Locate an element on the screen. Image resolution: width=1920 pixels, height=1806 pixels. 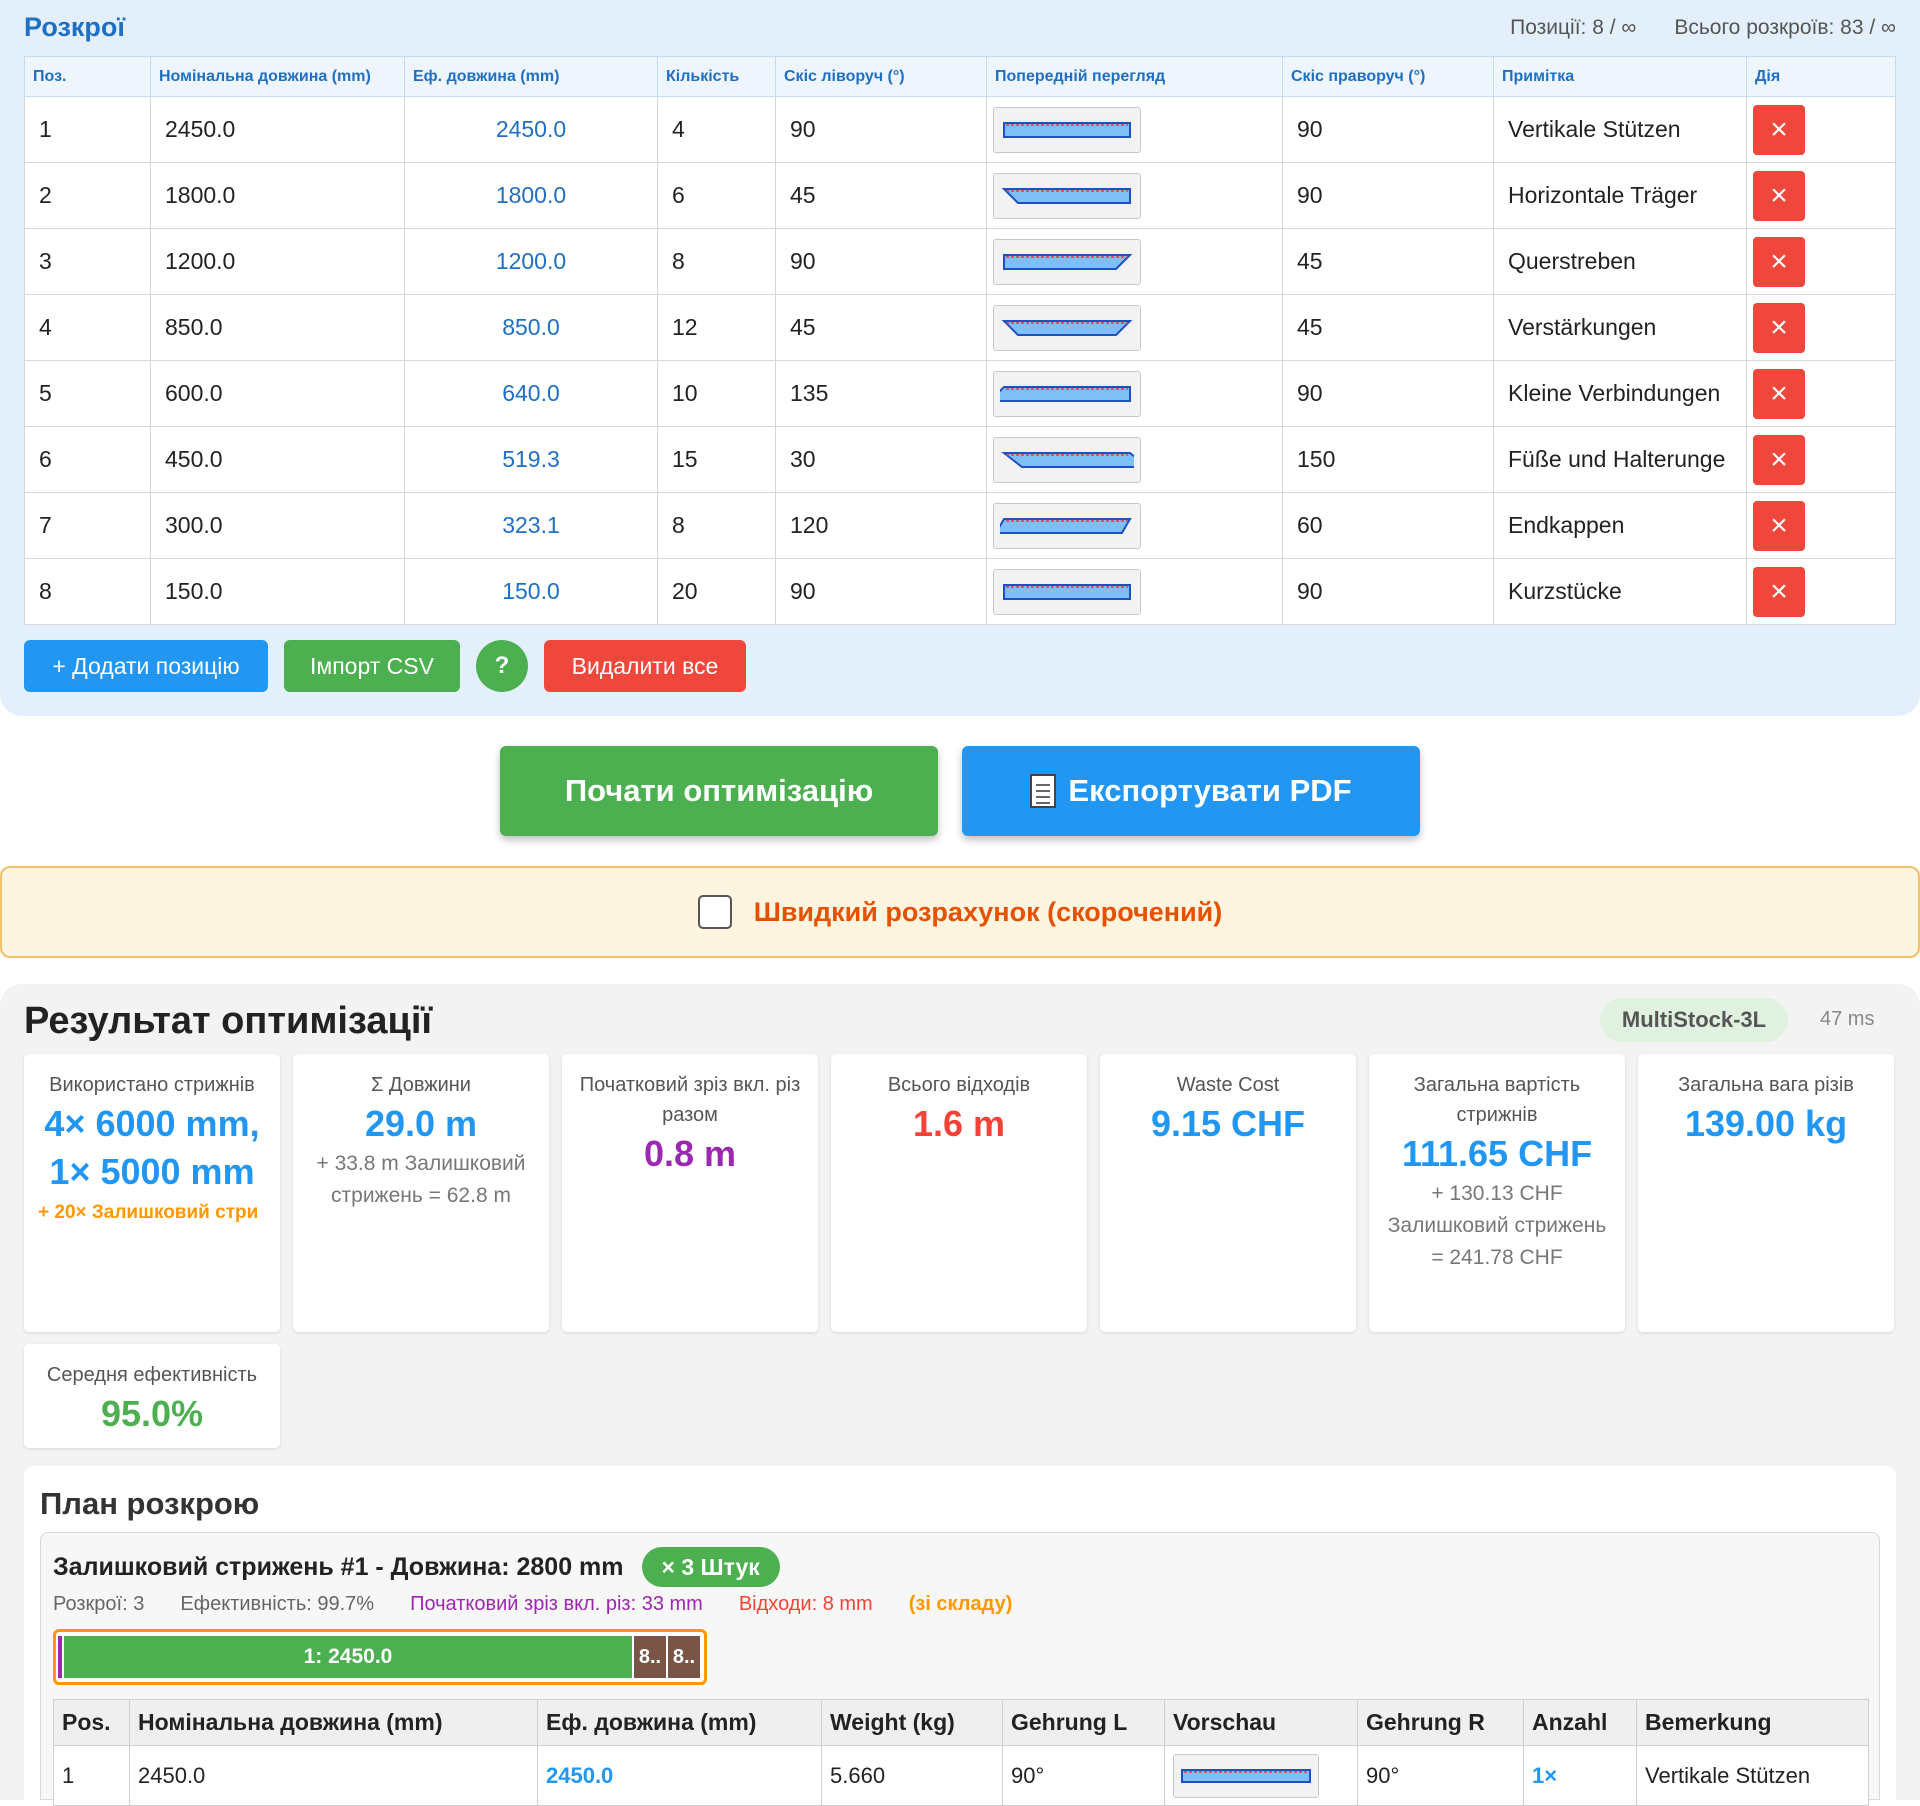
plan-row: 1 2450.0 2450.0 5.660 90° 90° is located at coordinates (961, 1775).